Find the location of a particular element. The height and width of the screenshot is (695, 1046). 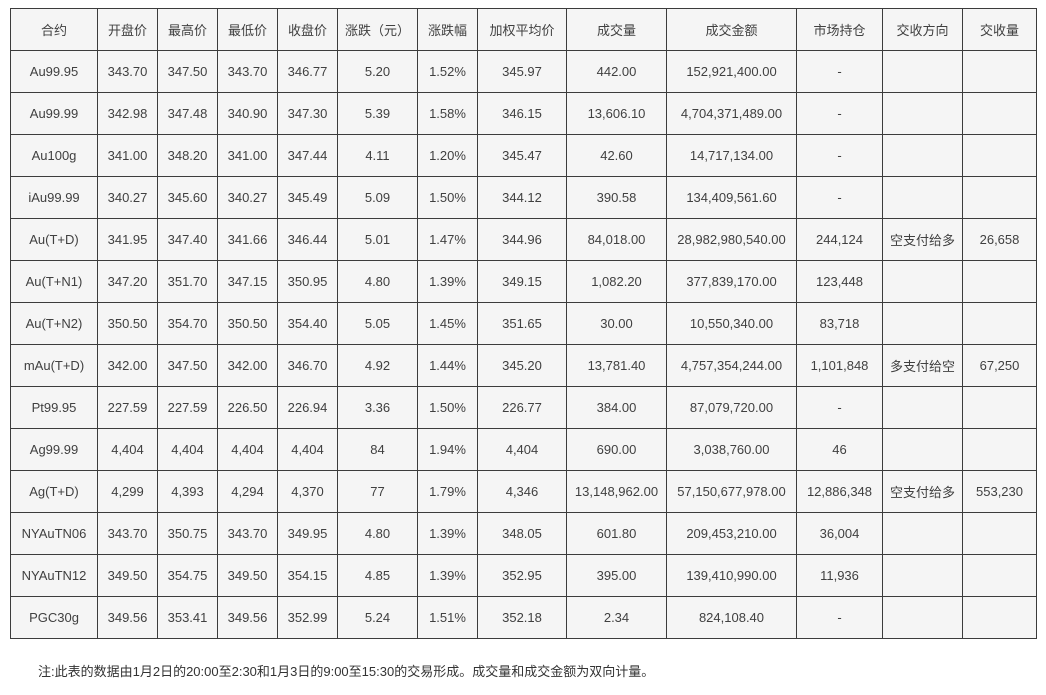

cell-close: 347.44 is located at coordinates (307, 155).